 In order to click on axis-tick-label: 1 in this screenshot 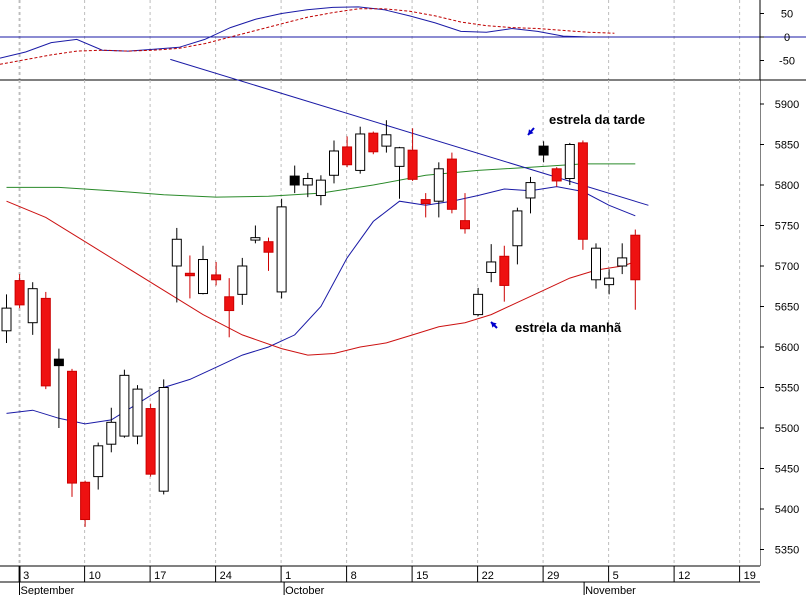, I will do `click(288, 576)`.